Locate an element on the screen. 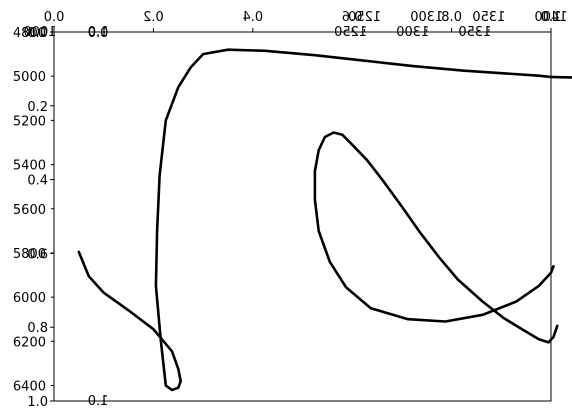 Image resolution: width=572 pixels, height=418 pixels. outer-y-axis: 0.0 0.2 0.4 0.6 0.8 1.0 is located at coordinates (40, 218).